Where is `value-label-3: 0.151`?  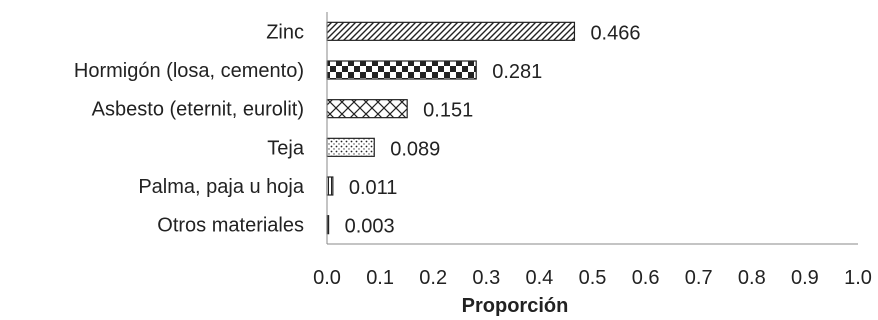 value-label-3: 0.151 is located at coordinates (448, 111).